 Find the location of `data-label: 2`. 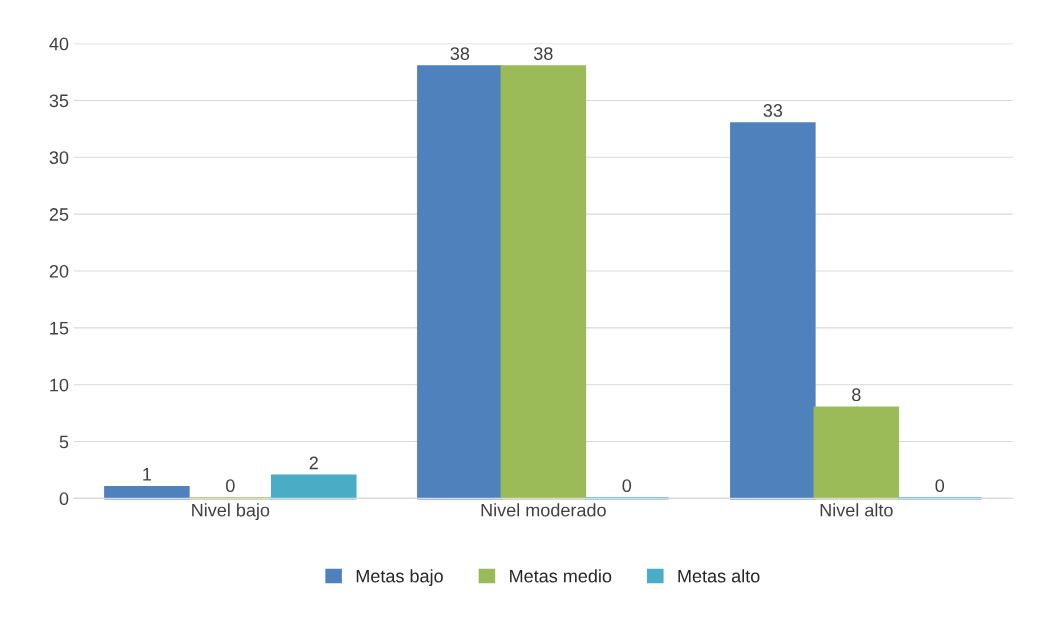

data-label: 2 is located at coordinates (313, 463).